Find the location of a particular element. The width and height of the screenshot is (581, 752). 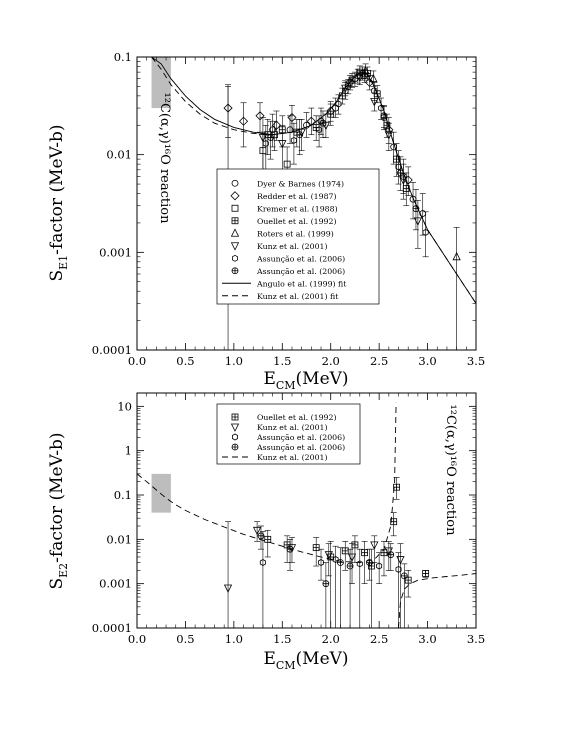

x-axis-label-rest: (MeV) is located at coordinates (322, 659).